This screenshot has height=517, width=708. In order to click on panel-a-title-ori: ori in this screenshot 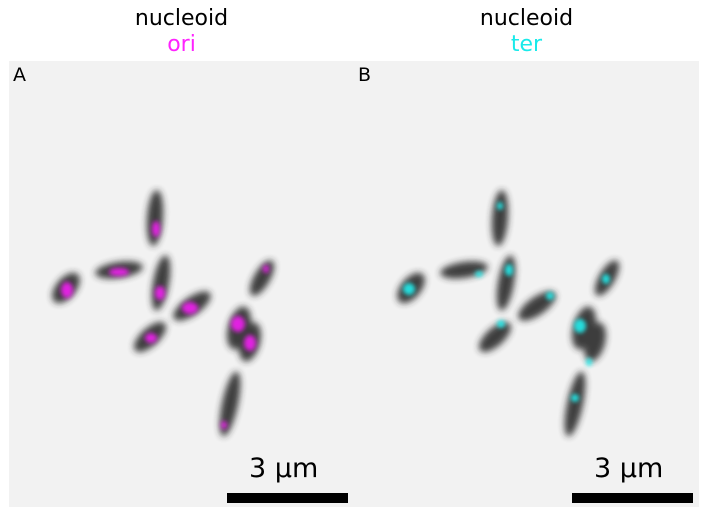, I will do `click(181, 44)`.